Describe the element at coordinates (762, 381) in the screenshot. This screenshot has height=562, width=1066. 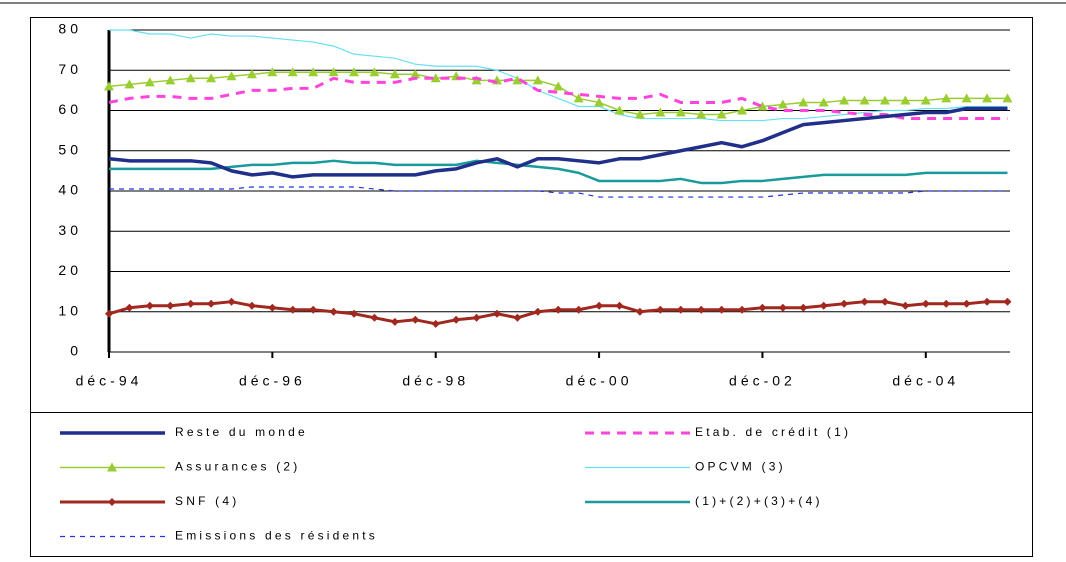
I see `x-tick-label: déc-02` at that location.